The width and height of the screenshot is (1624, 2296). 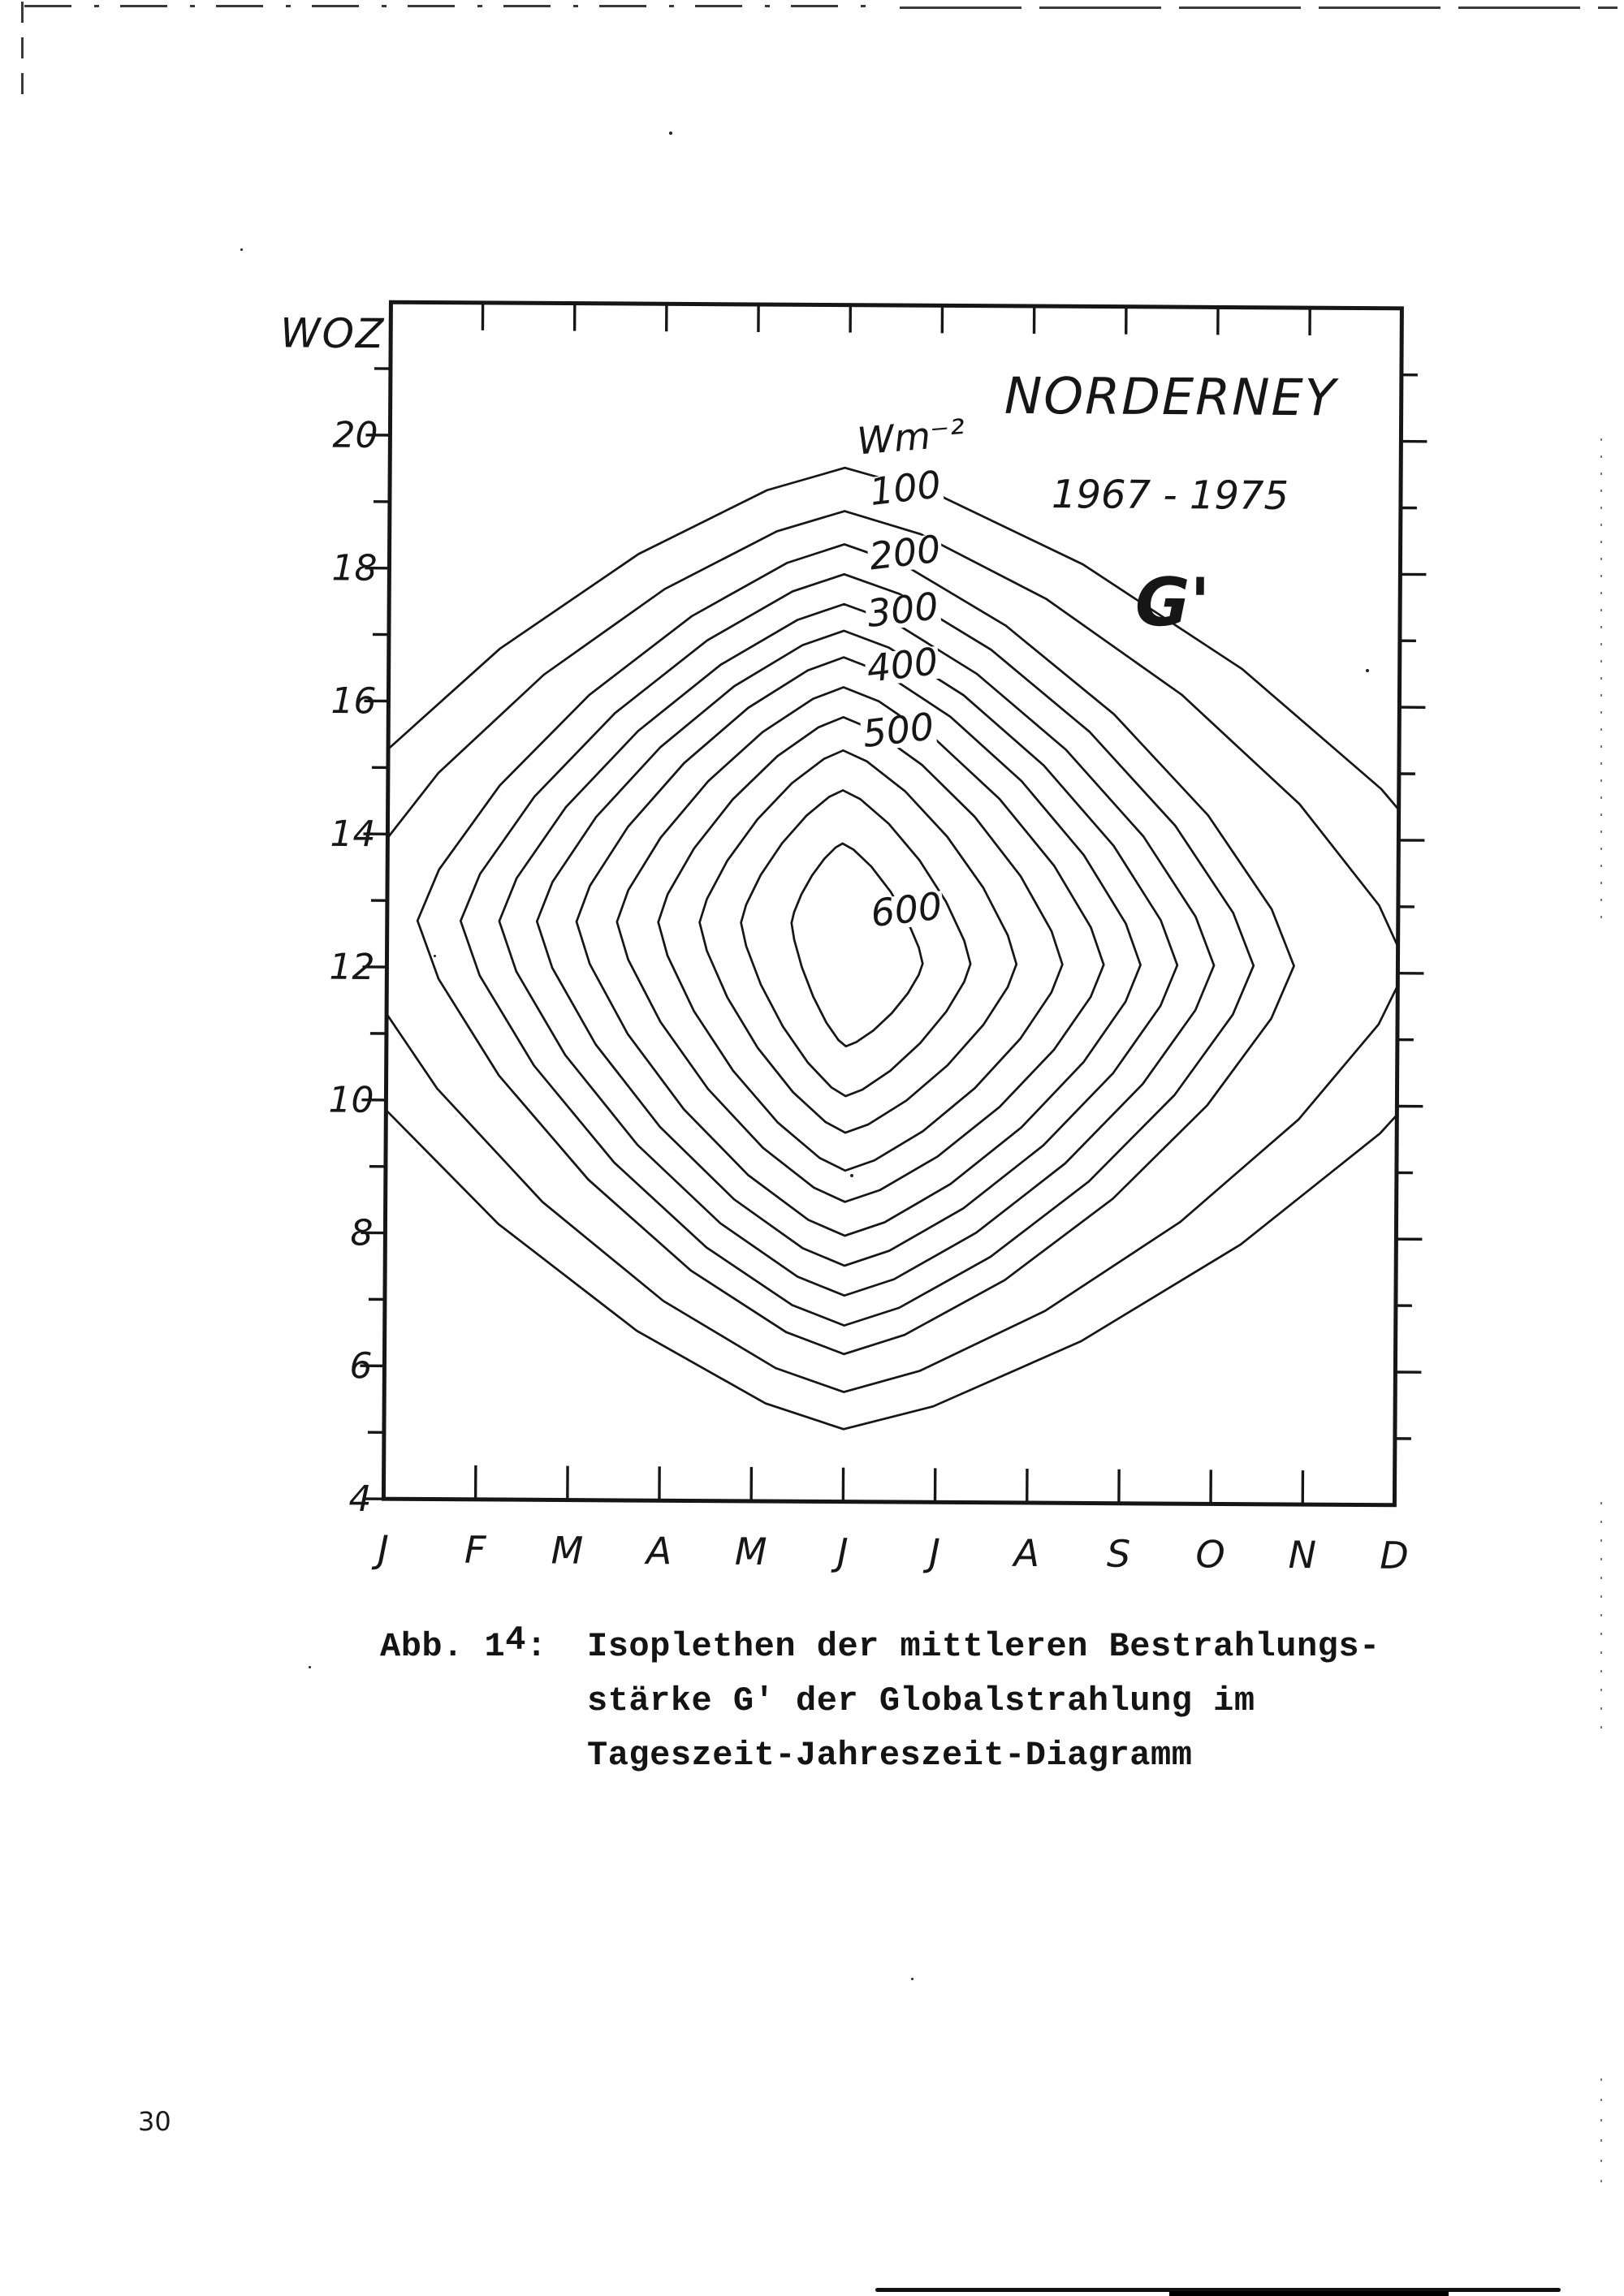 I want to click on y-axis-title: WOZ, so click(x=332, y=333).